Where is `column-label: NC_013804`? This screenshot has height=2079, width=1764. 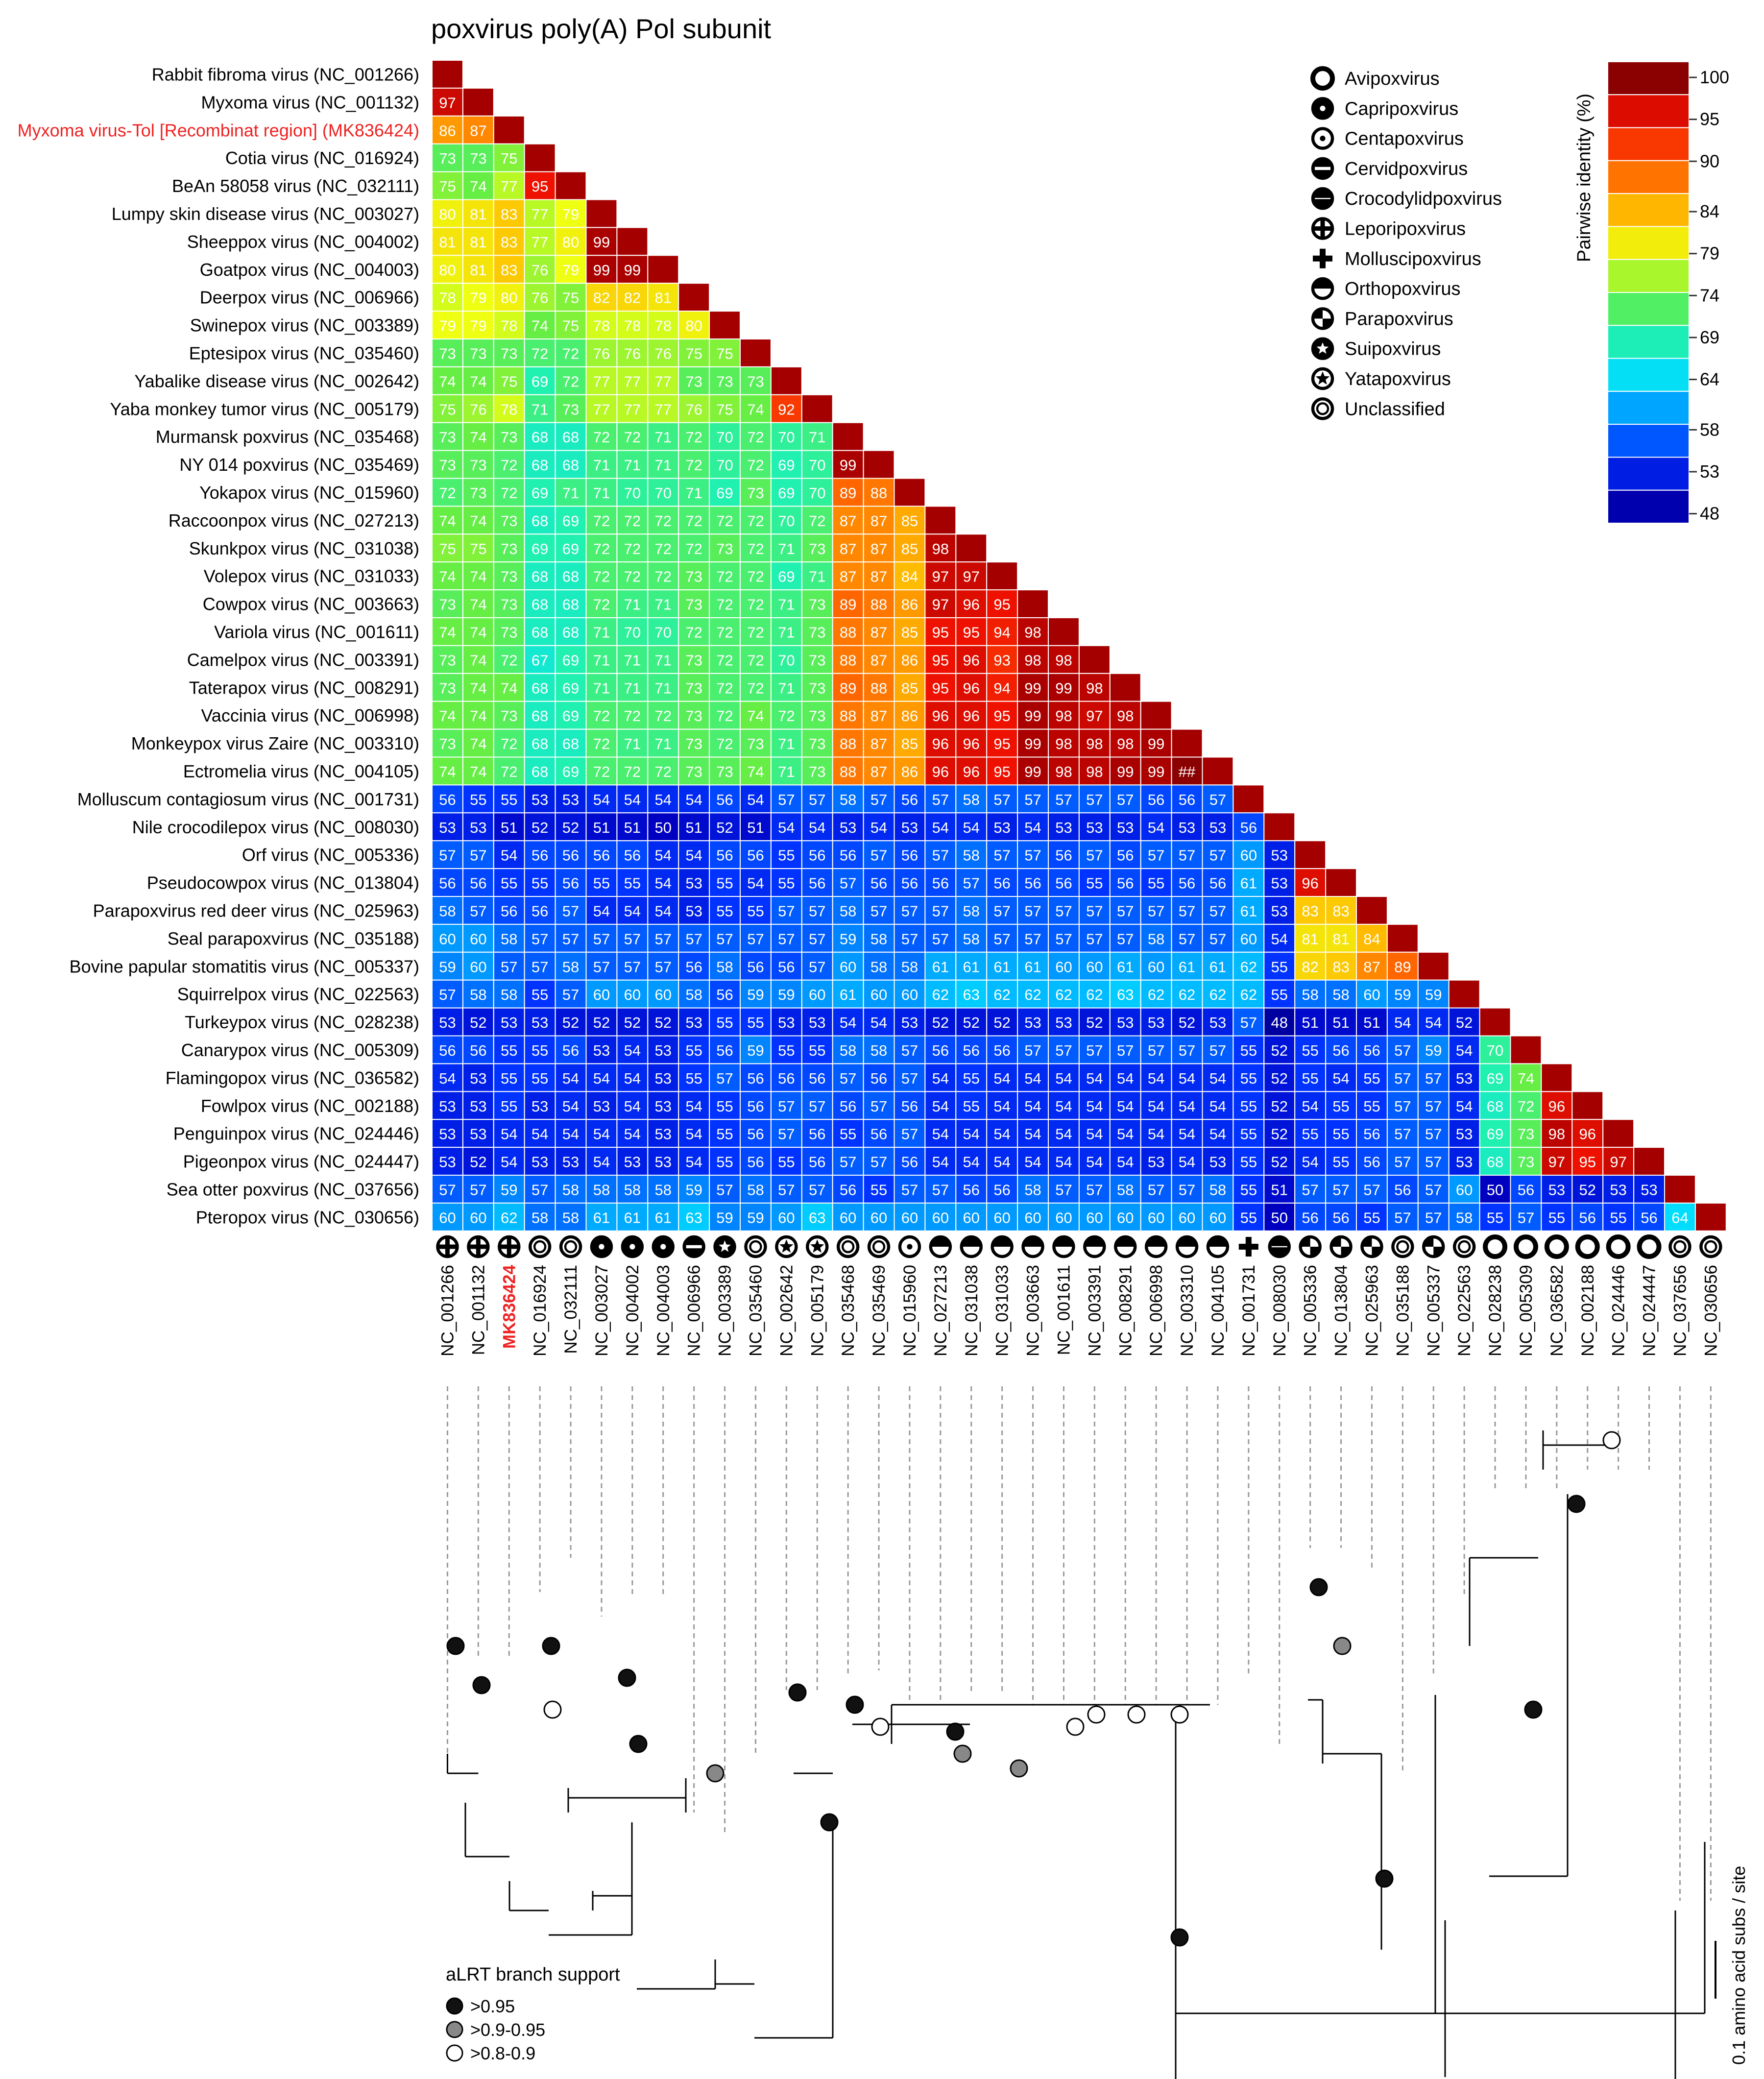 column-label: NC_013804 is located at coordinates (1341, 1310).